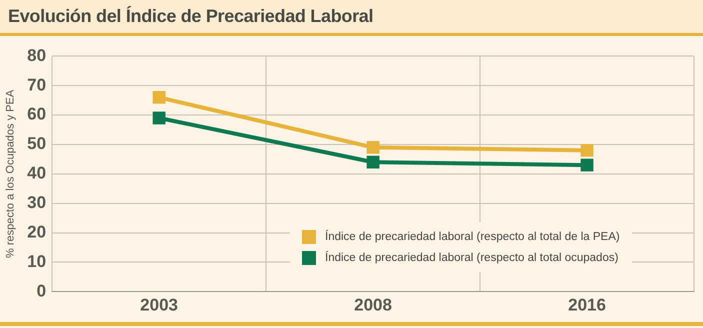 The image size is (703, 328). I want to click on y-tick-label: 60, so click(36, 114).